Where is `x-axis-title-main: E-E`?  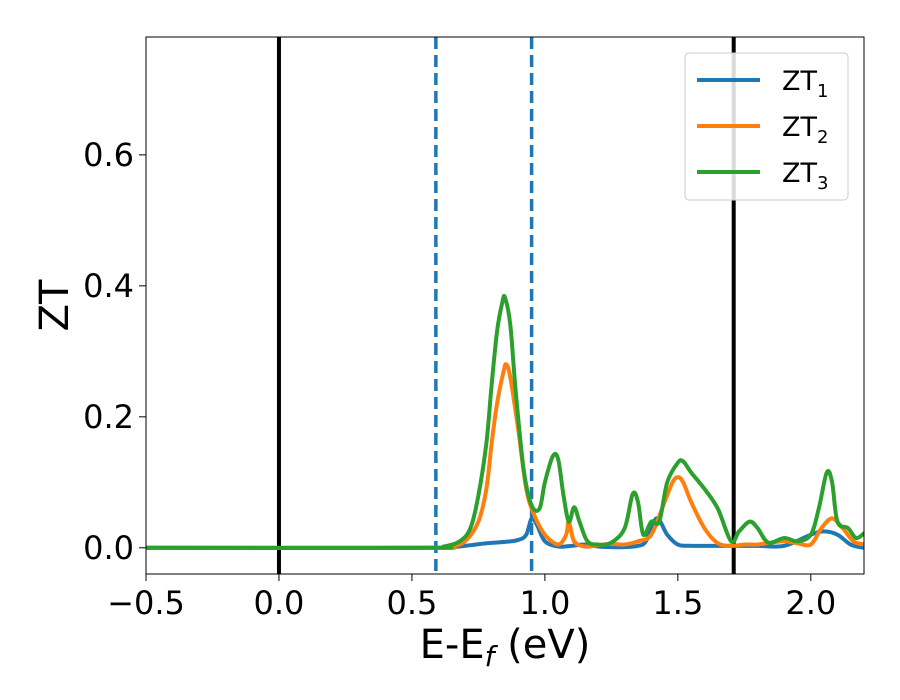 x-axis-title-main: E-E is located at coordinates (452, 645).